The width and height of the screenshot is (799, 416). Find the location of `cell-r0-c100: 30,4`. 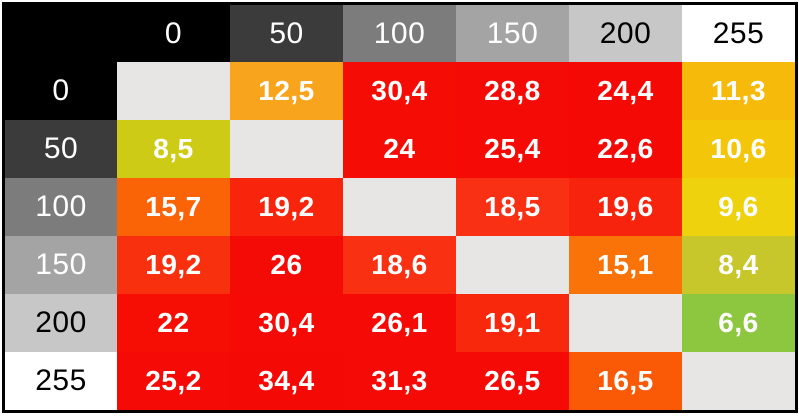

cell-r0-c100: 30,4 is located at coordinates (399, 91).